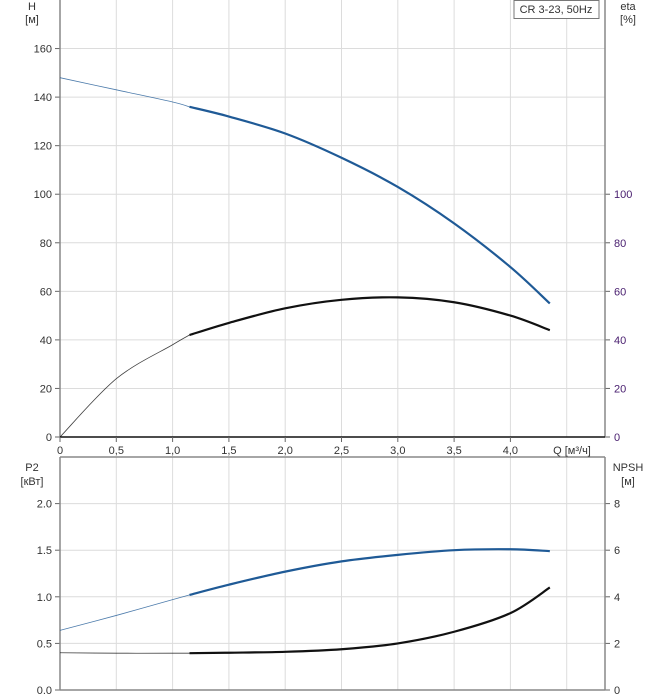  What do you see at coordinates (620, 292) in the screenshot?
I see `y2-tick-label: 60` at bounding box center [620, 292].